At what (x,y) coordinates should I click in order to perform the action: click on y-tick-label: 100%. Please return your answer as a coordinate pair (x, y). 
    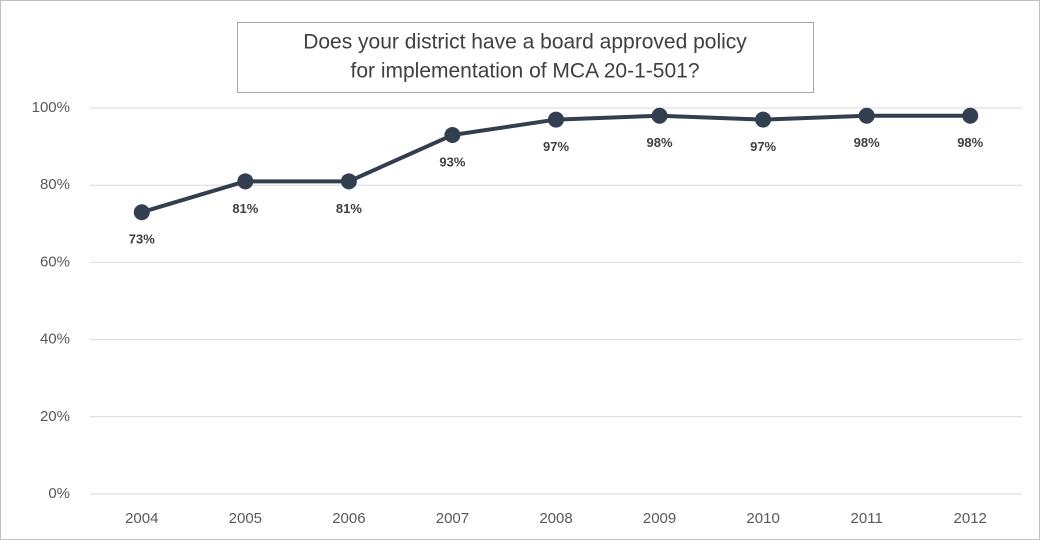
    Looking at the image, I should click on (51, 107).